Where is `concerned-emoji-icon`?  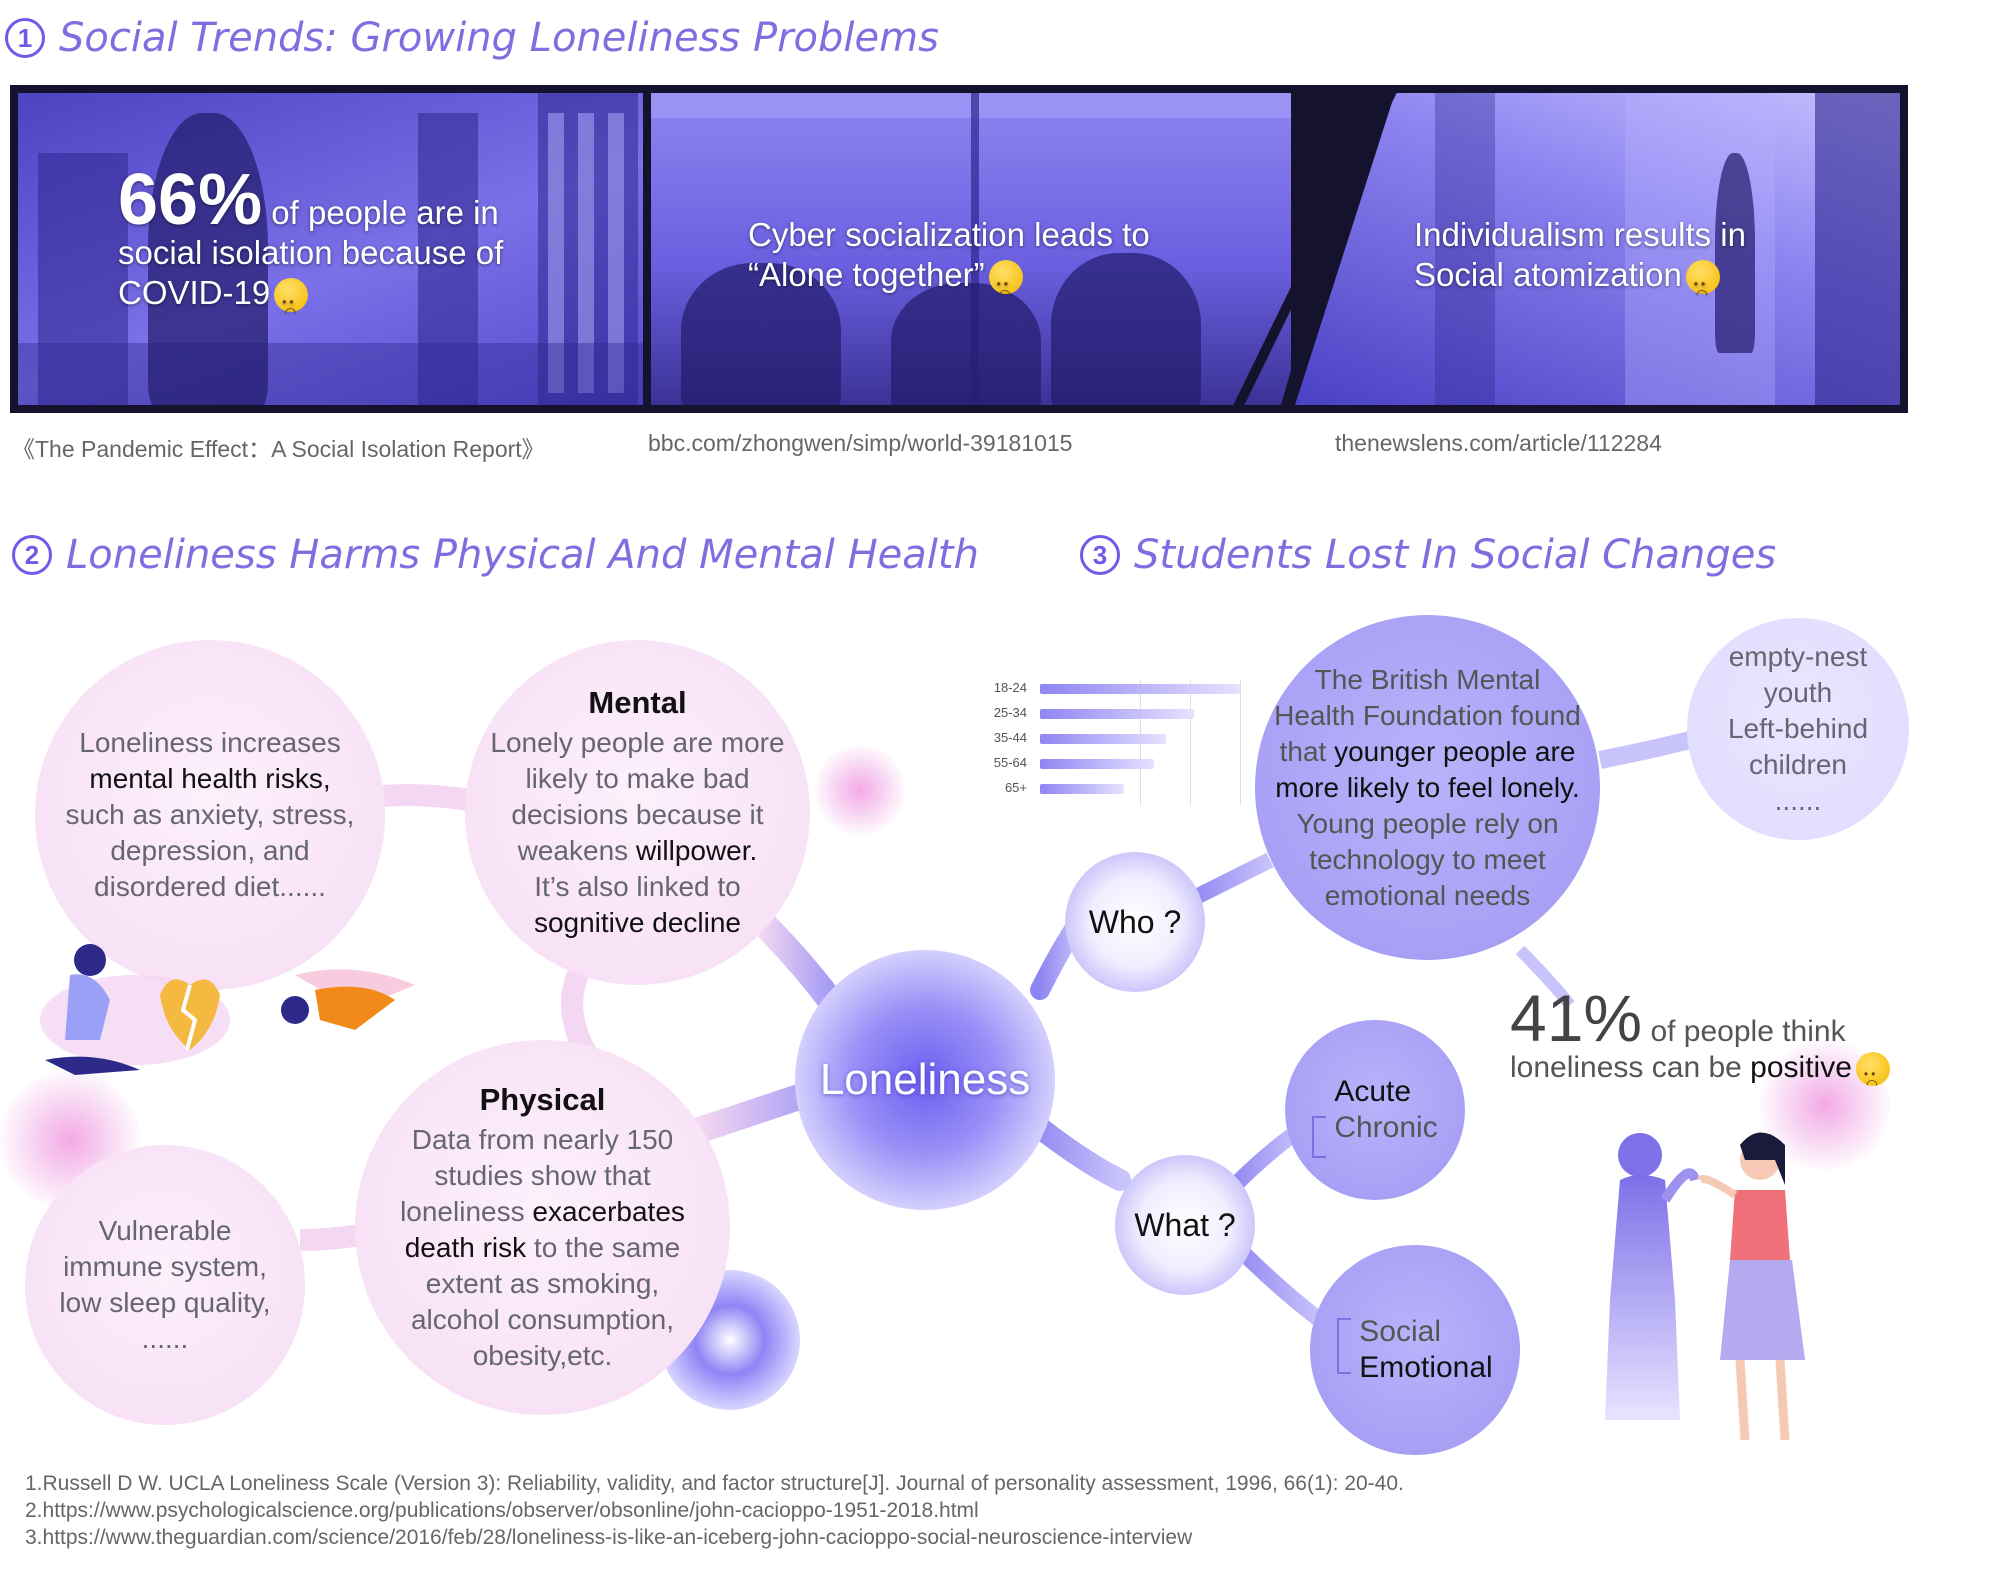
concerned-emoji-icon is located at coordinates (1005, 287).